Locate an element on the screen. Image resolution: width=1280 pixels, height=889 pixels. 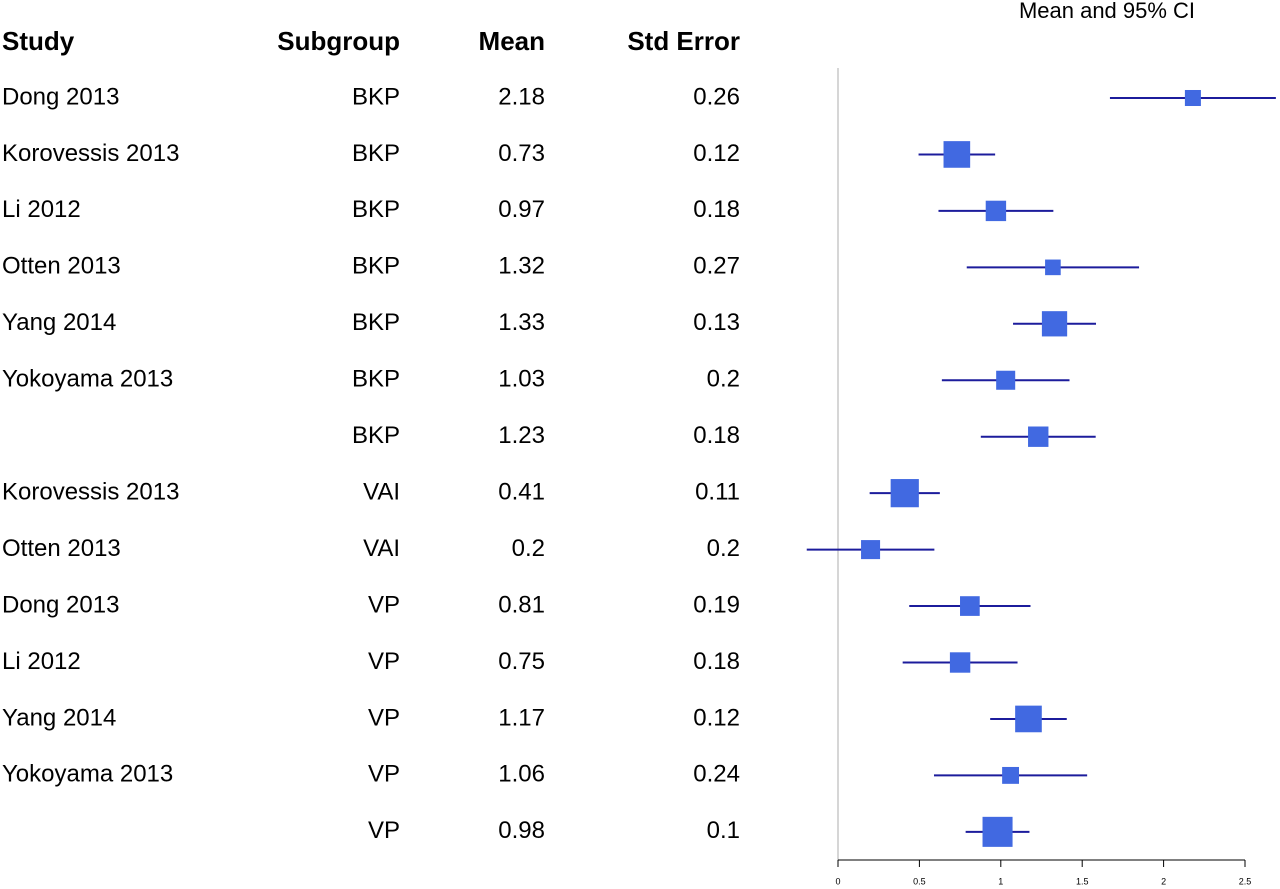
x-tick-label: 1.5 is located at coordinates (1082, 881).